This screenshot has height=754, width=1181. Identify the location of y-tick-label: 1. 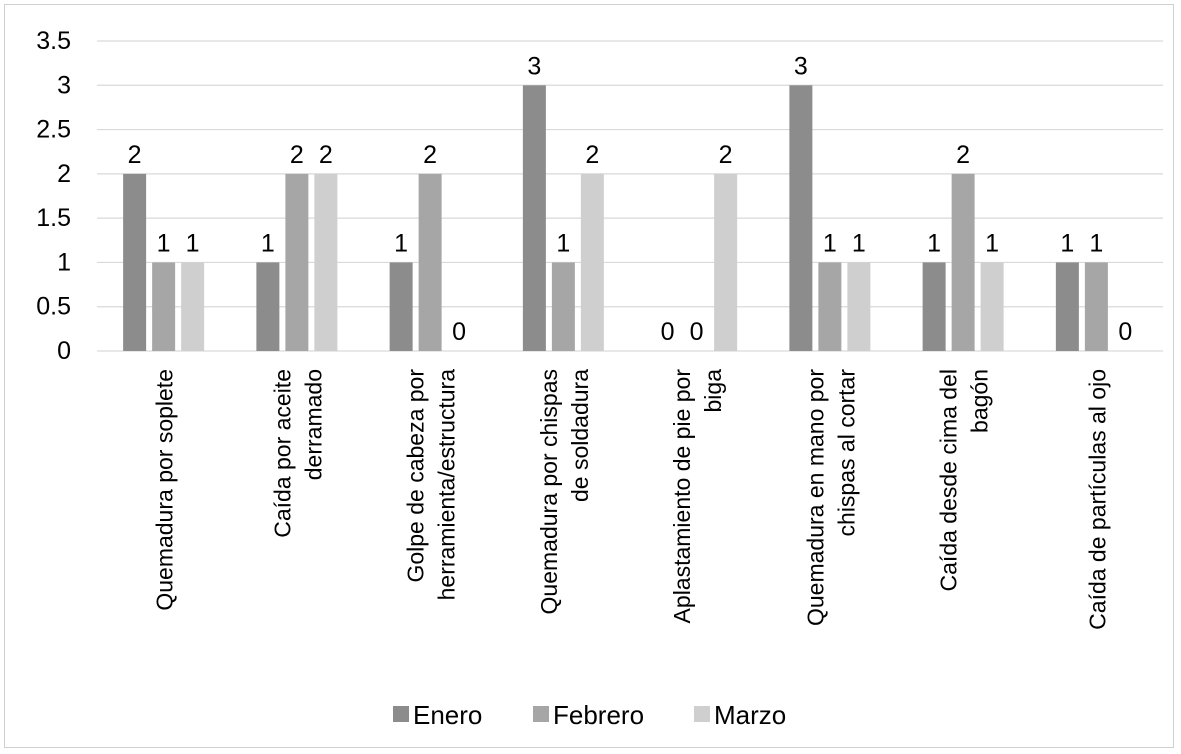
(64, 262).